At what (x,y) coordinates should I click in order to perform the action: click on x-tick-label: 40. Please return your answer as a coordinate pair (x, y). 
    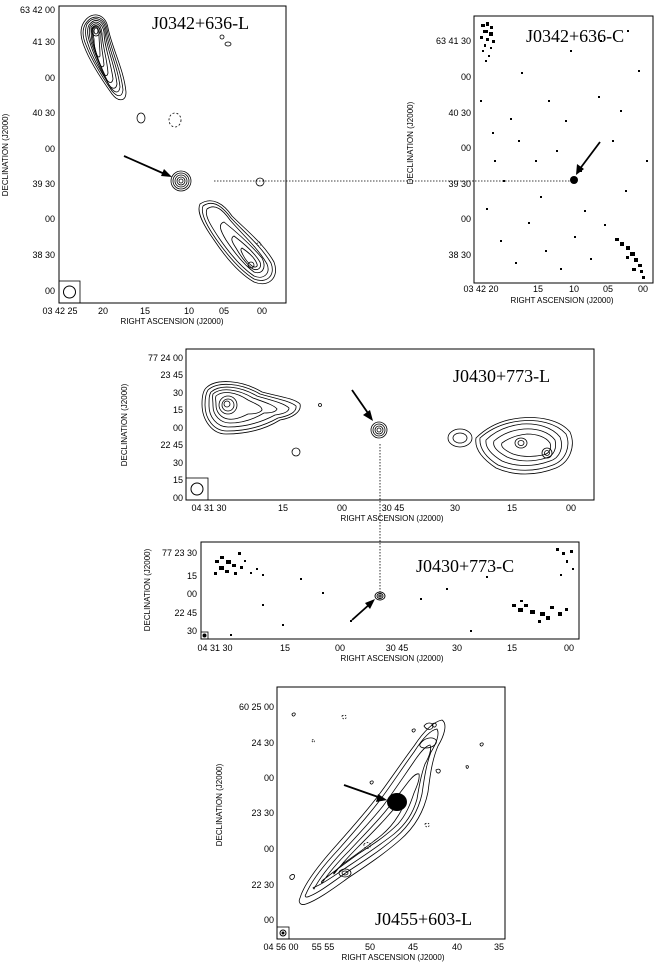
    Looking at the image, I should click on (457, 947).